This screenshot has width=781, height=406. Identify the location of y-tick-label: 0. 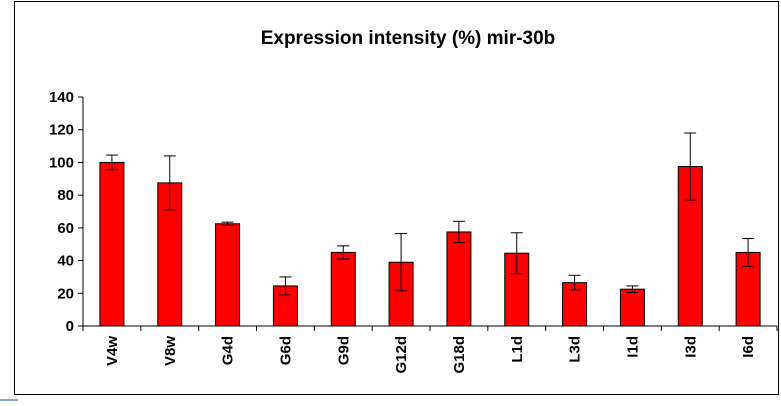
(70, 326).